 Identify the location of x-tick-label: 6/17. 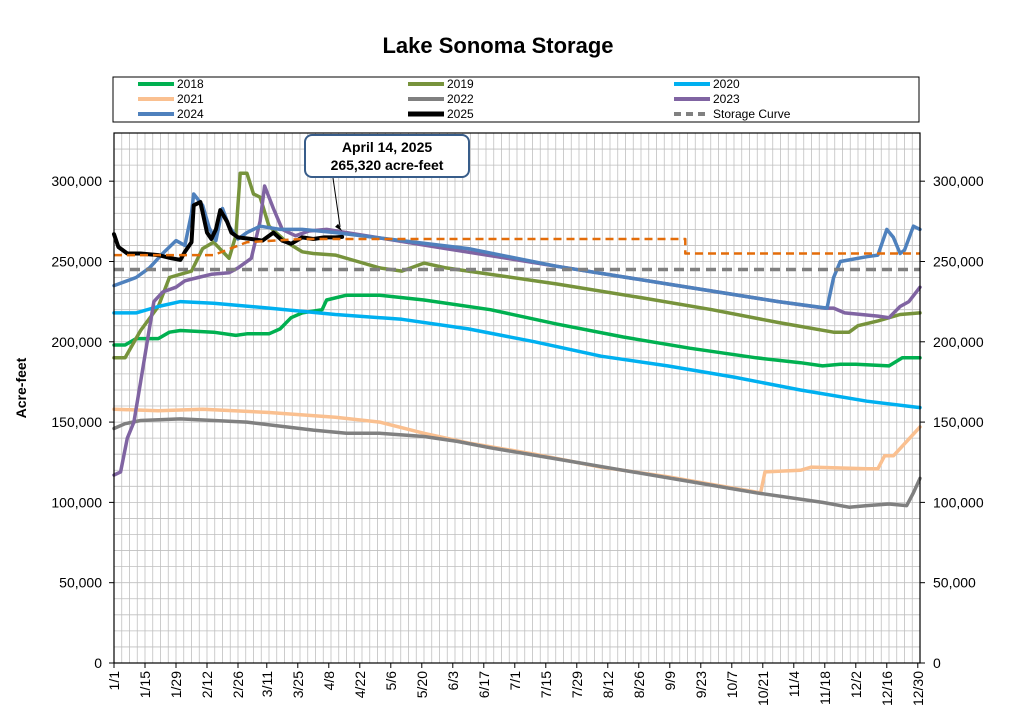
(484, 684).